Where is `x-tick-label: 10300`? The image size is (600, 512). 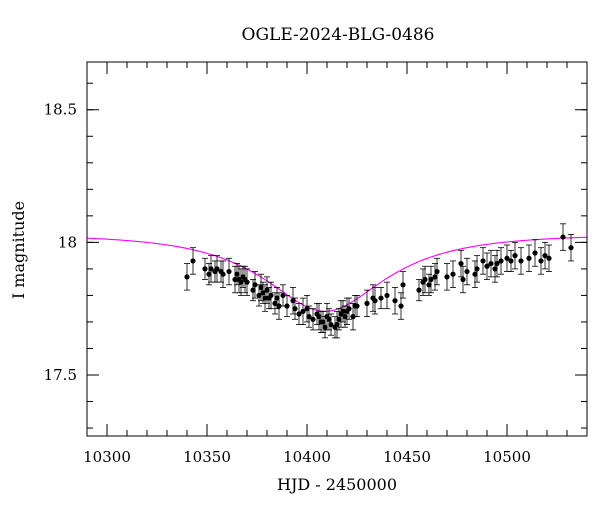
x-tick-label: 10300 is located at coordinates (107, 457).